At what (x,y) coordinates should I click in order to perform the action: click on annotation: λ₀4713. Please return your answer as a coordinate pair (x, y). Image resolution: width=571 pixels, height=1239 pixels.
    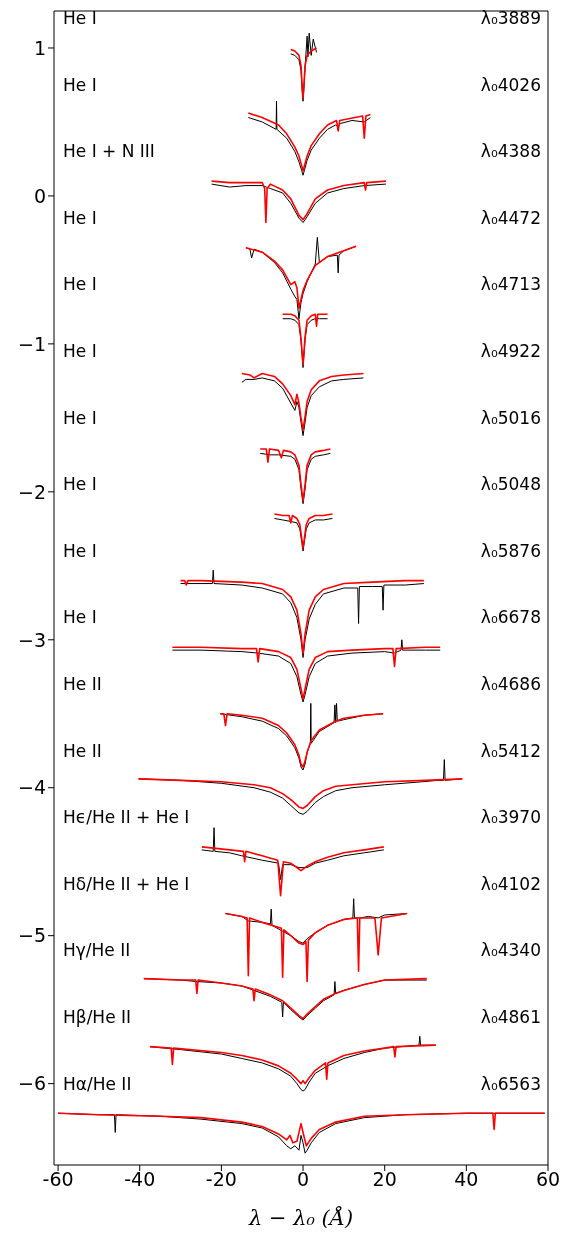
    Looking at the image, I should click on (510, 284).